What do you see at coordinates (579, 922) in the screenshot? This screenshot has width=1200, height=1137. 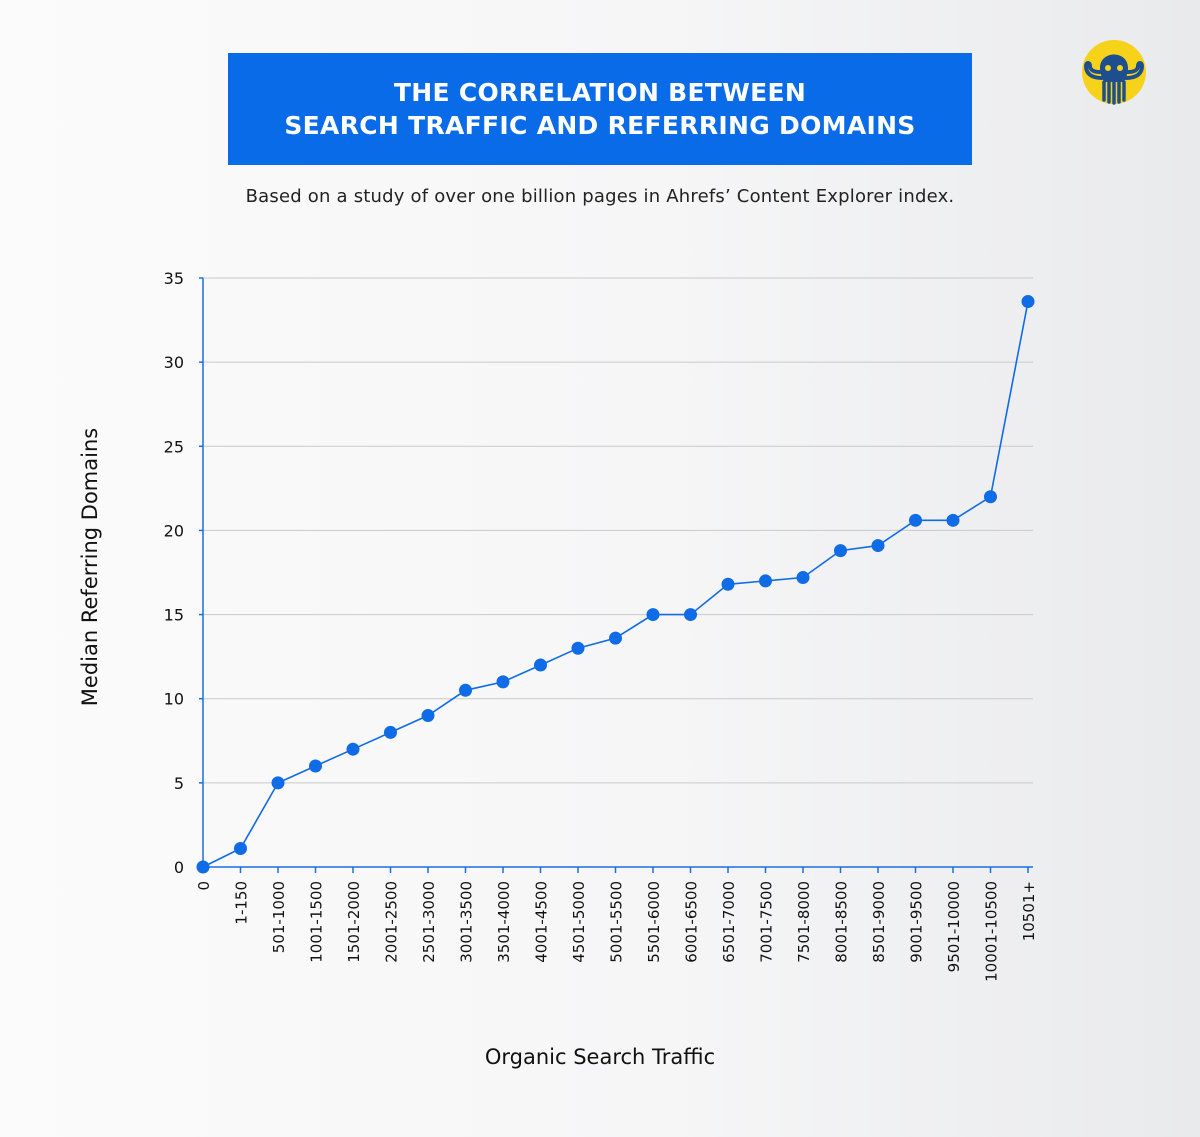 I see `x-tick-label: 4501-5000` at bounding box center [579, 922].